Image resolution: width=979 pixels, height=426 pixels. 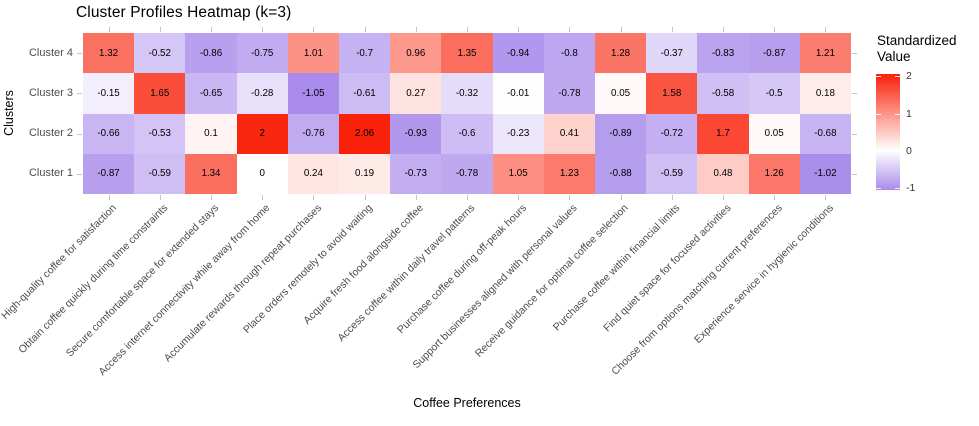 What do you see at coordinates (467, 93) in the screenshot?
I see `heatmap-cell: -0.32` at bounding box center [467, 93].